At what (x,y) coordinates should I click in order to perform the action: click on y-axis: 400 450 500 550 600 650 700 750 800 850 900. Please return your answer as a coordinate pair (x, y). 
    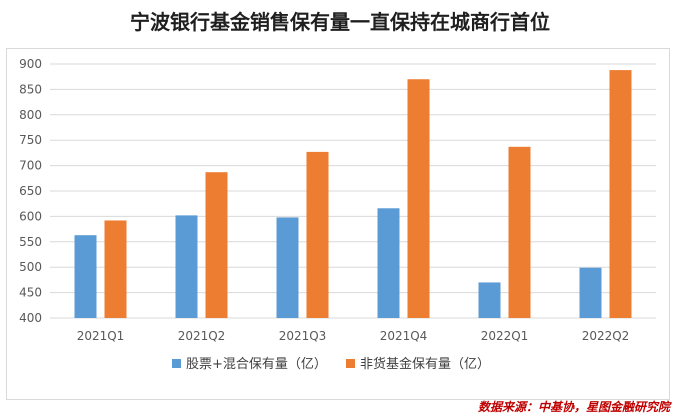
    Looking at the image, I should click on (30, 191).